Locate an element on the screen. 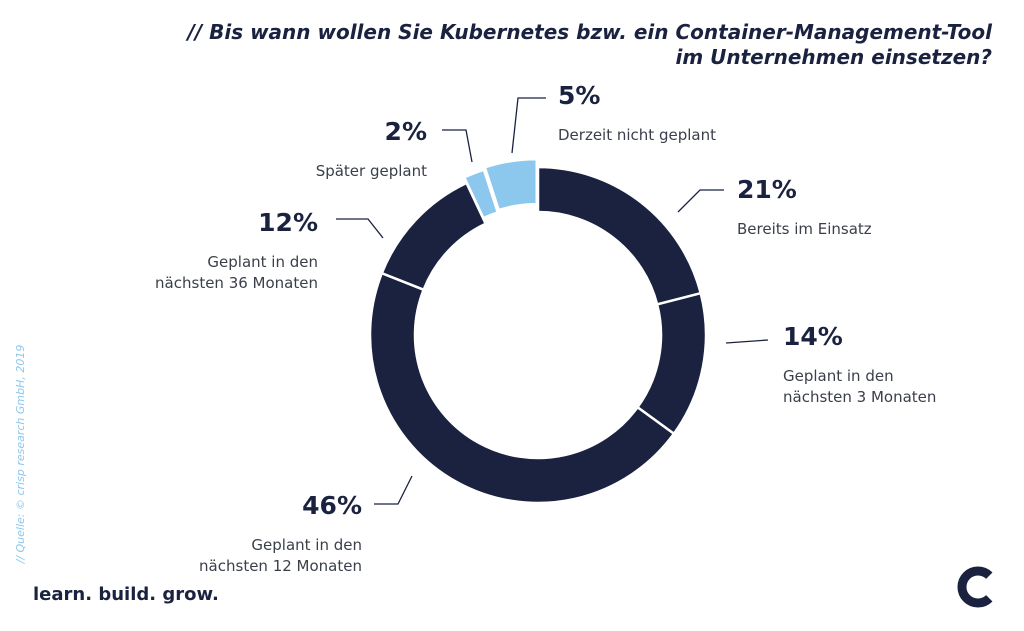  slice-percent-label-2: 46% is located at coordinates (332, 505).